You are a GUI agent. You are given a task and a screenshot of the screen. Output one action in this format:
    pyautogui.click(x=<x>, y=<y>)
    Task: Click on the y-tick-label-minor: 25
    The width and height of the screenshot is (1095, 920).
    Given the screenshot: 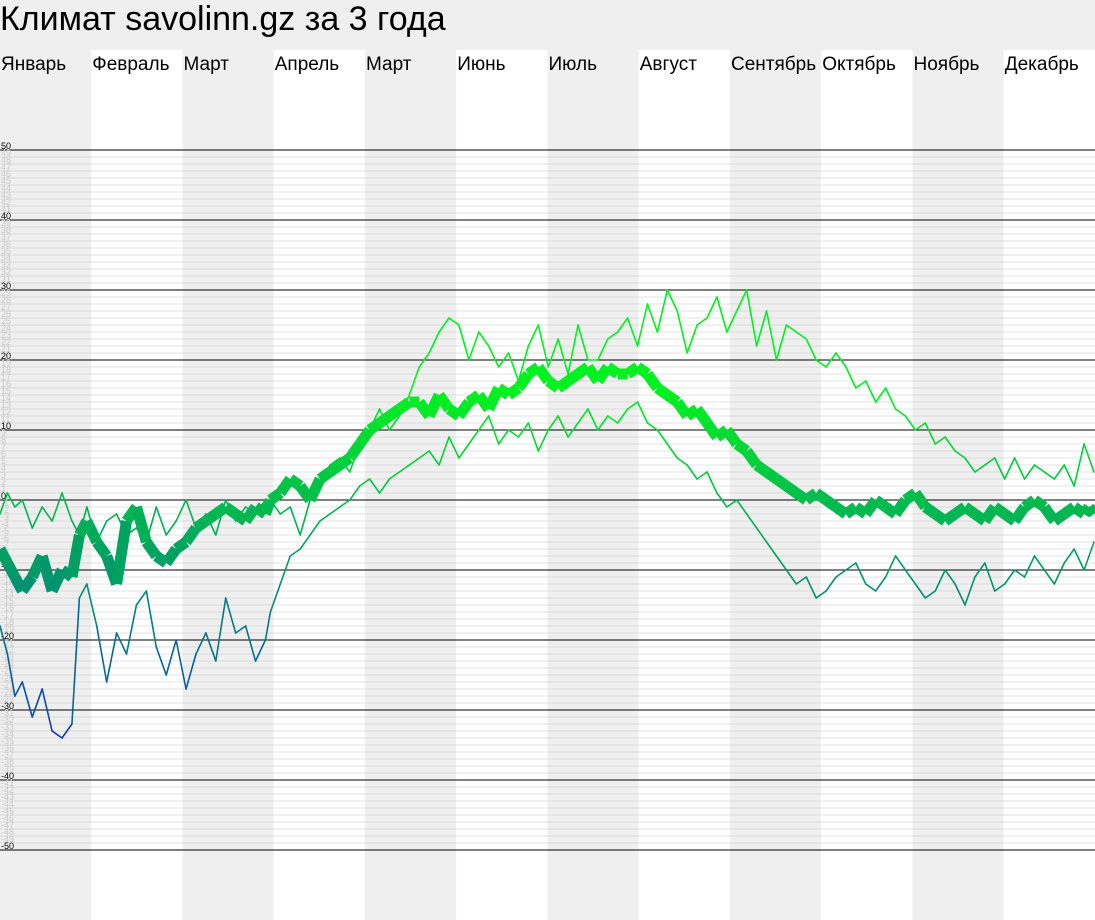 What is the action you would take?
    pyautogui.click(x=6, y=321)
    